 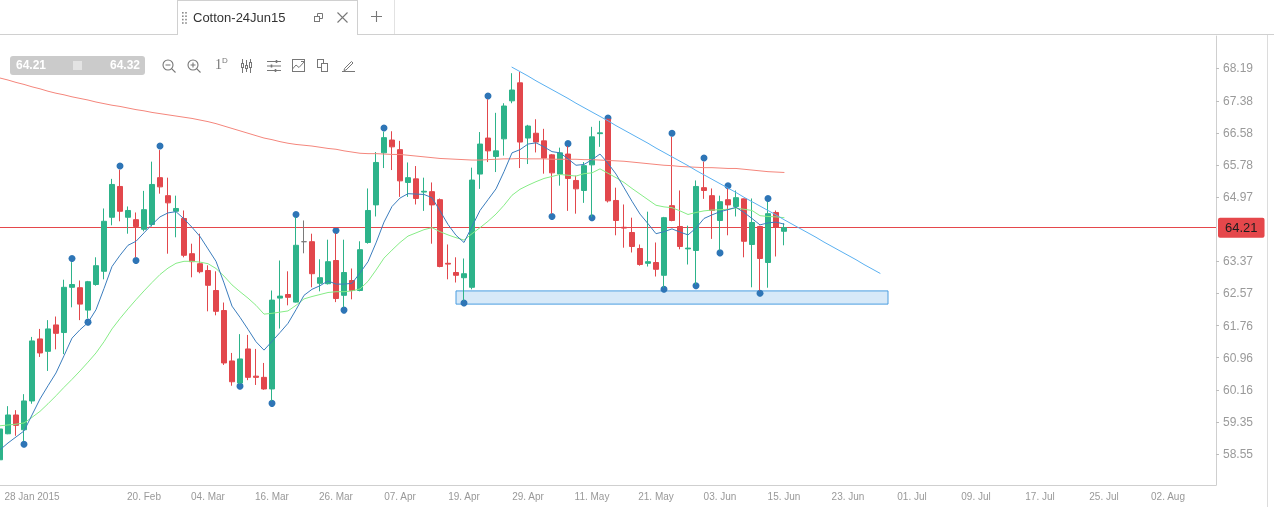 I want to click on y-tick-label: 63.37, so click(x=1238, y=261).